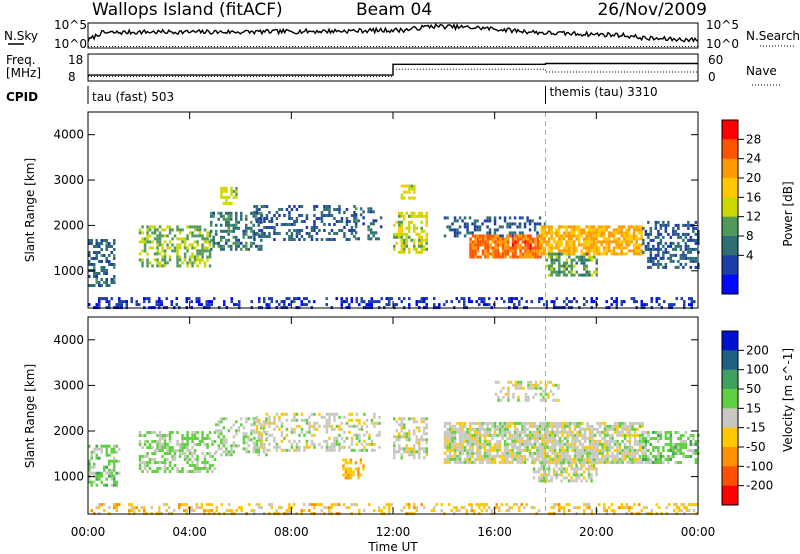 Image resolution: width=800 pixels, height=554 pixels. What do you see at coordinates (753, 408) in the screenshot?
I see `colorbar-tick-label: 15` at bounding box center [753, 408].